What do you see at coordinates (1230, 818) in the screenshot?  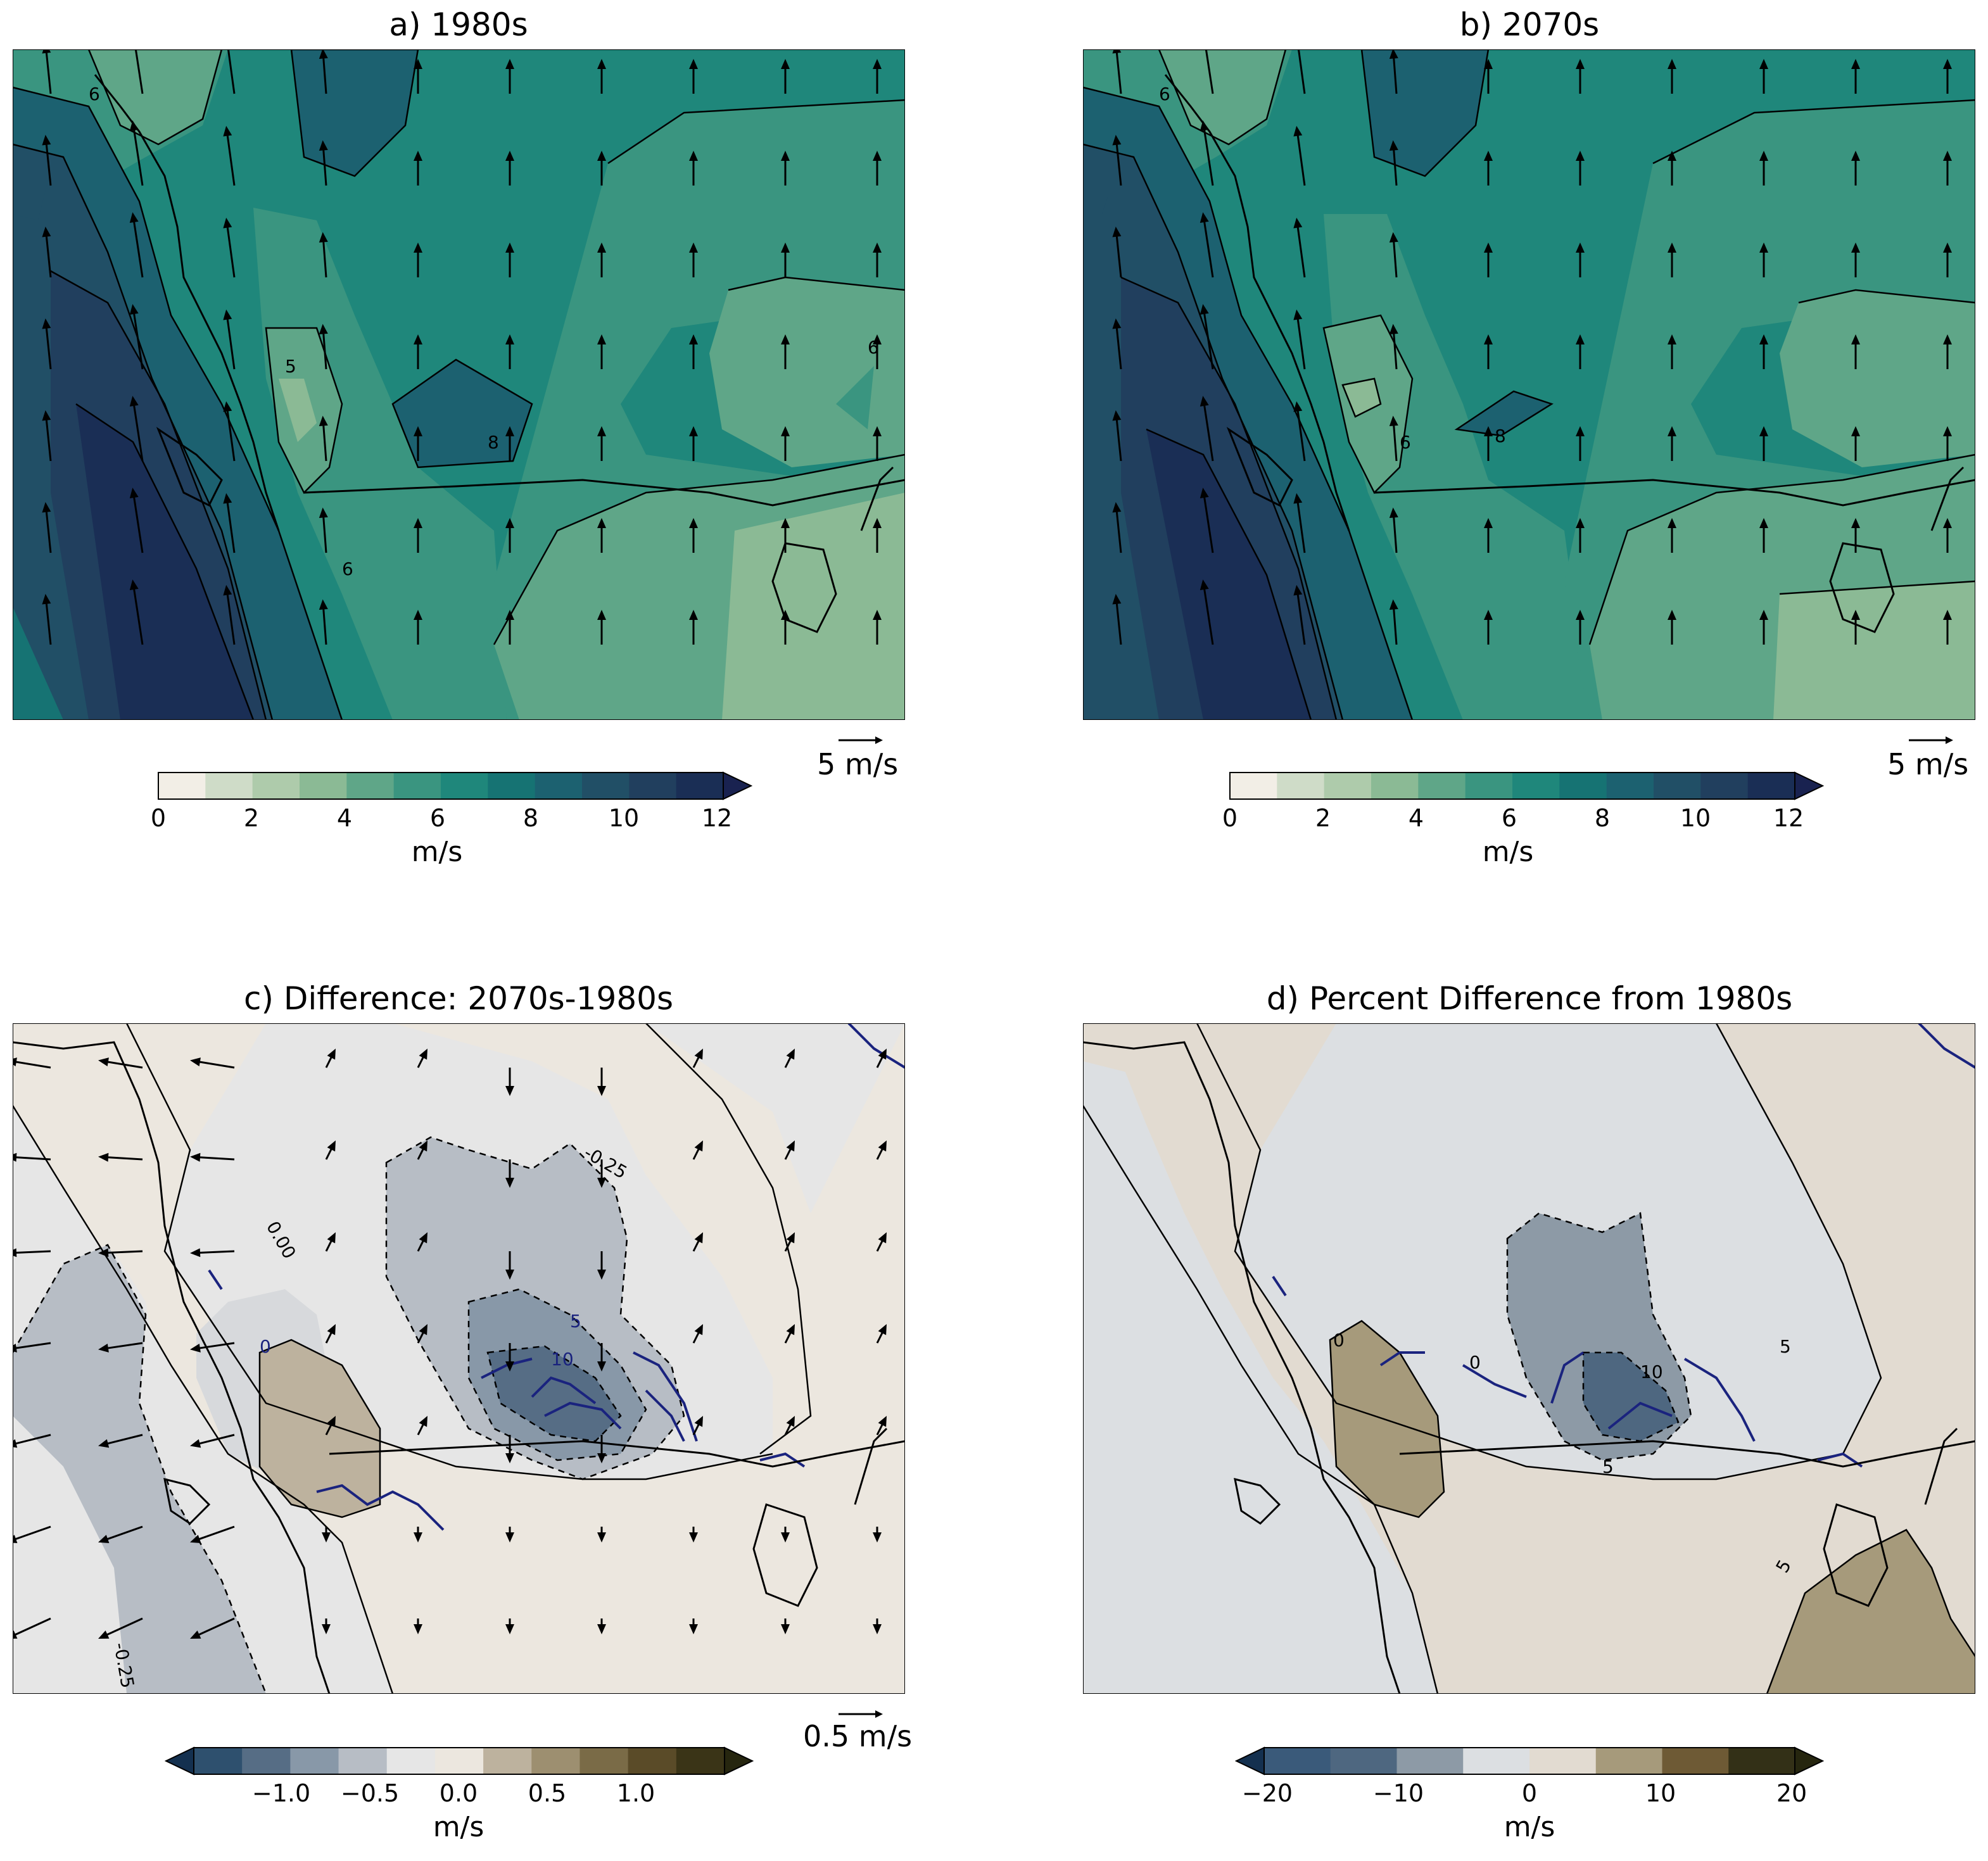 I see `panel-b-cbar-tick: 0` at bounding box center [1230, 818].